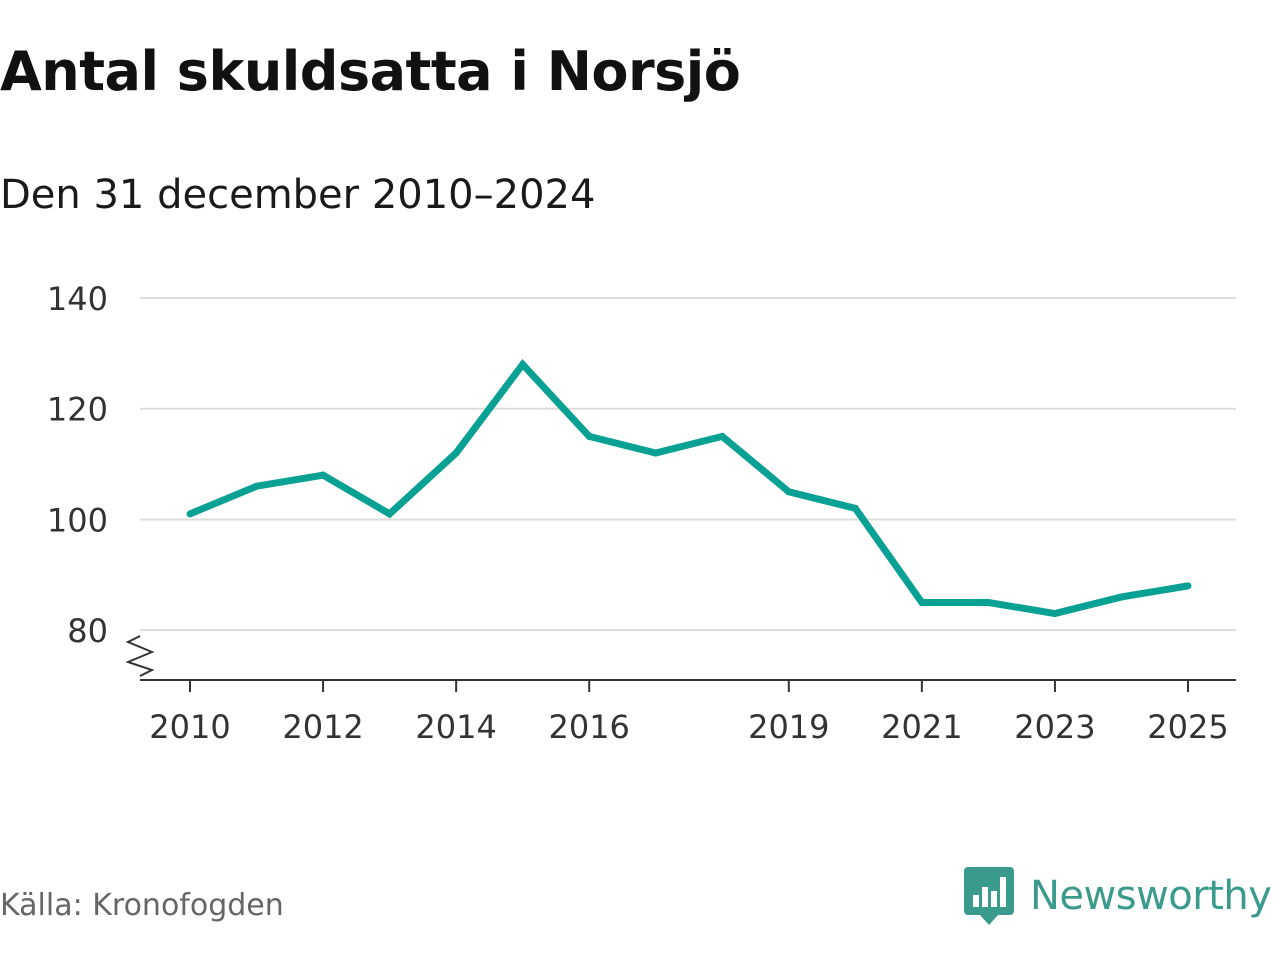  What do you see at coordinates (921, 727) in the screenshot?
I see `x-tick-label: 2021` at bounding box center [921, 727].